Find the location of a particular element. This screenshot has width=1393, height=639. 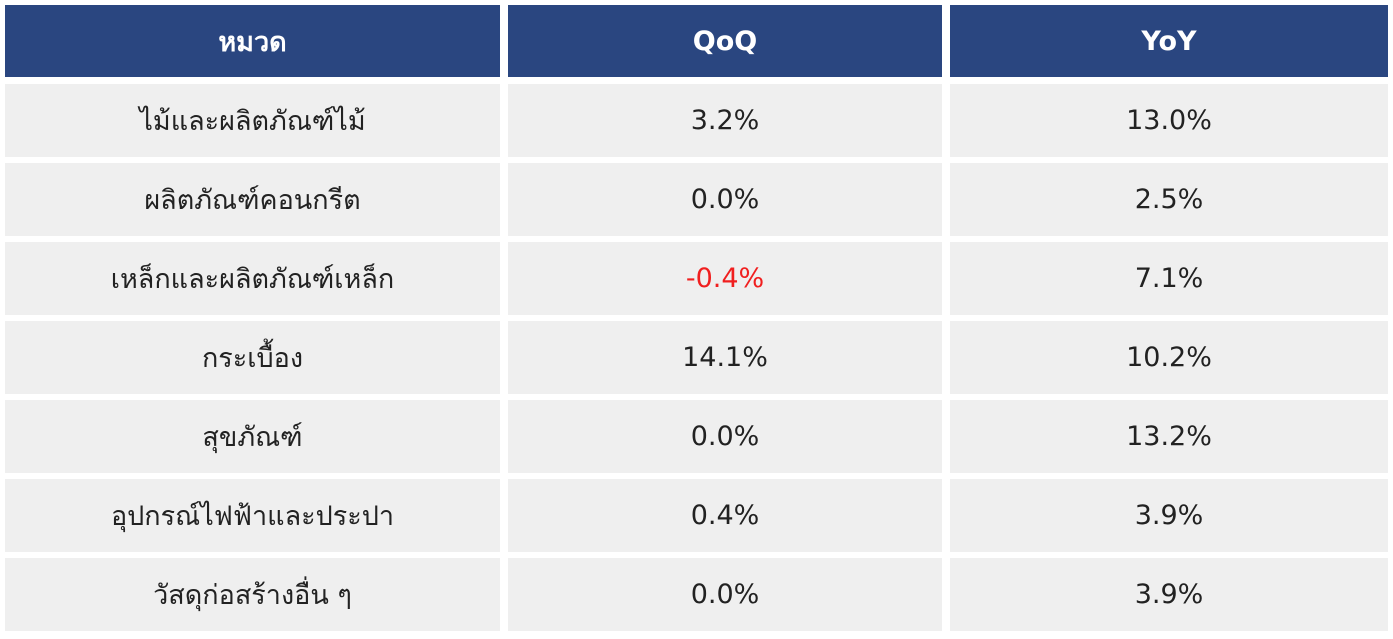

category-cell: วัสดุก่อสร้างอื่น ๆ is located at coordinates (252, 594).